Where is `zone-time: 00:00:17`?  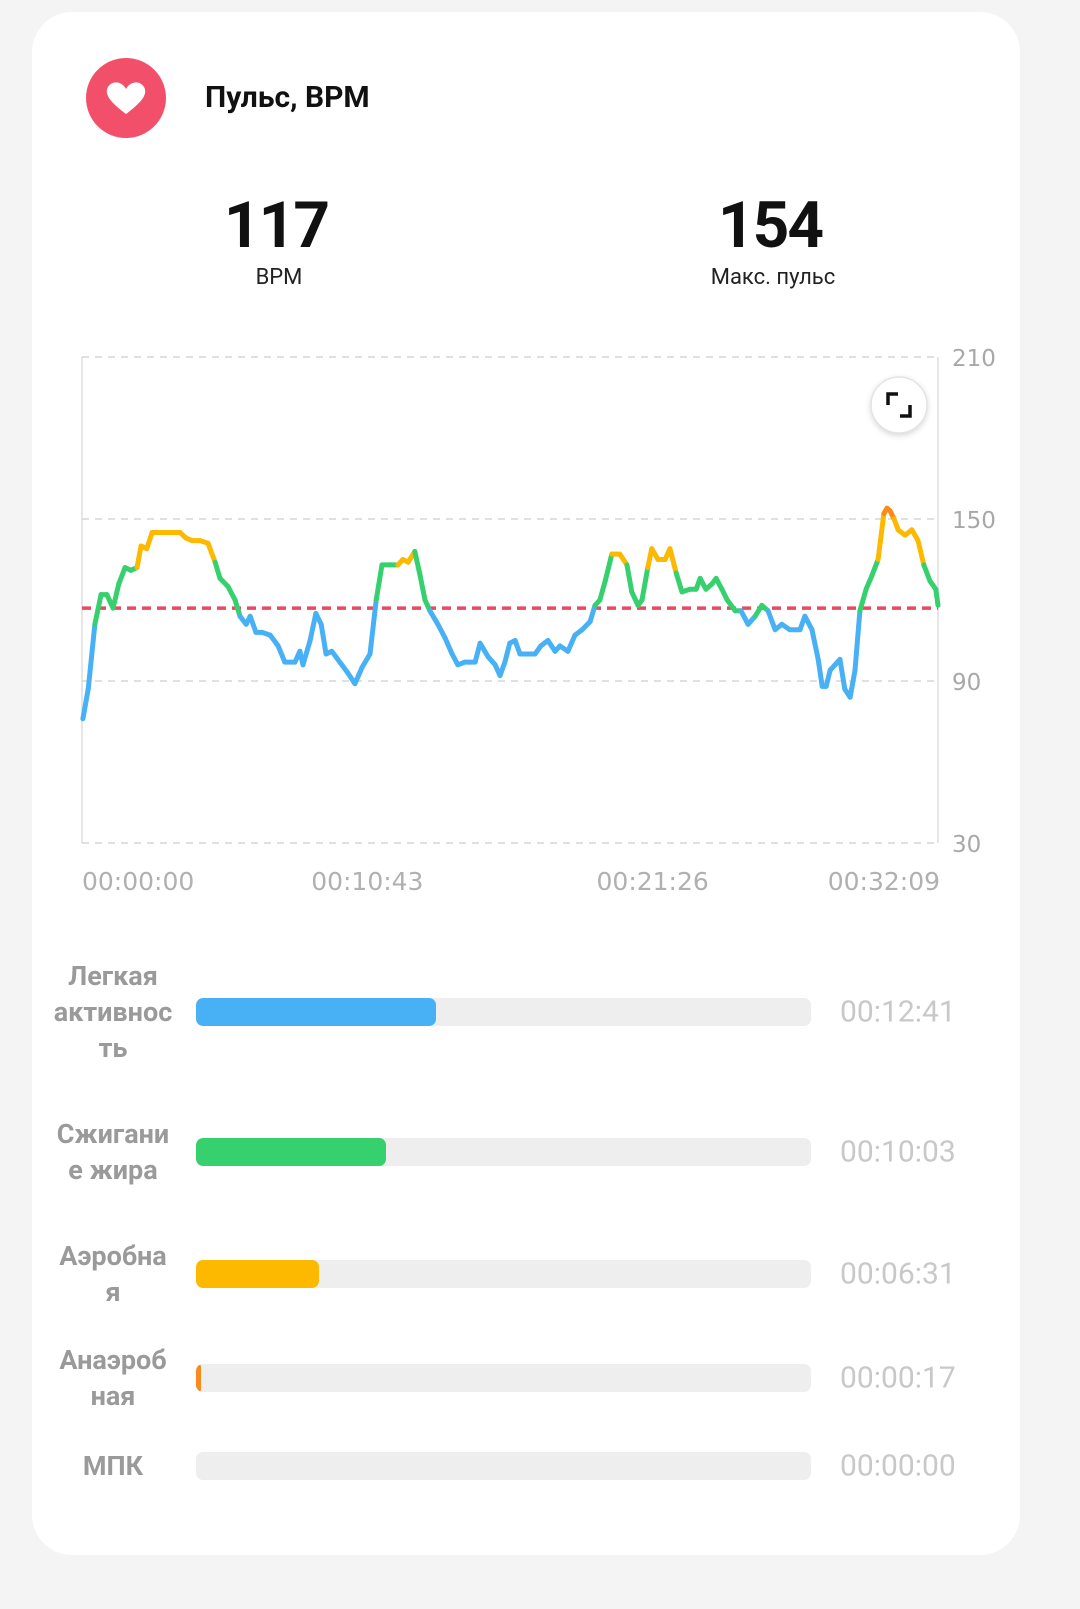 zone-time: 00:00:17 is located at coordinates (898, 1378).